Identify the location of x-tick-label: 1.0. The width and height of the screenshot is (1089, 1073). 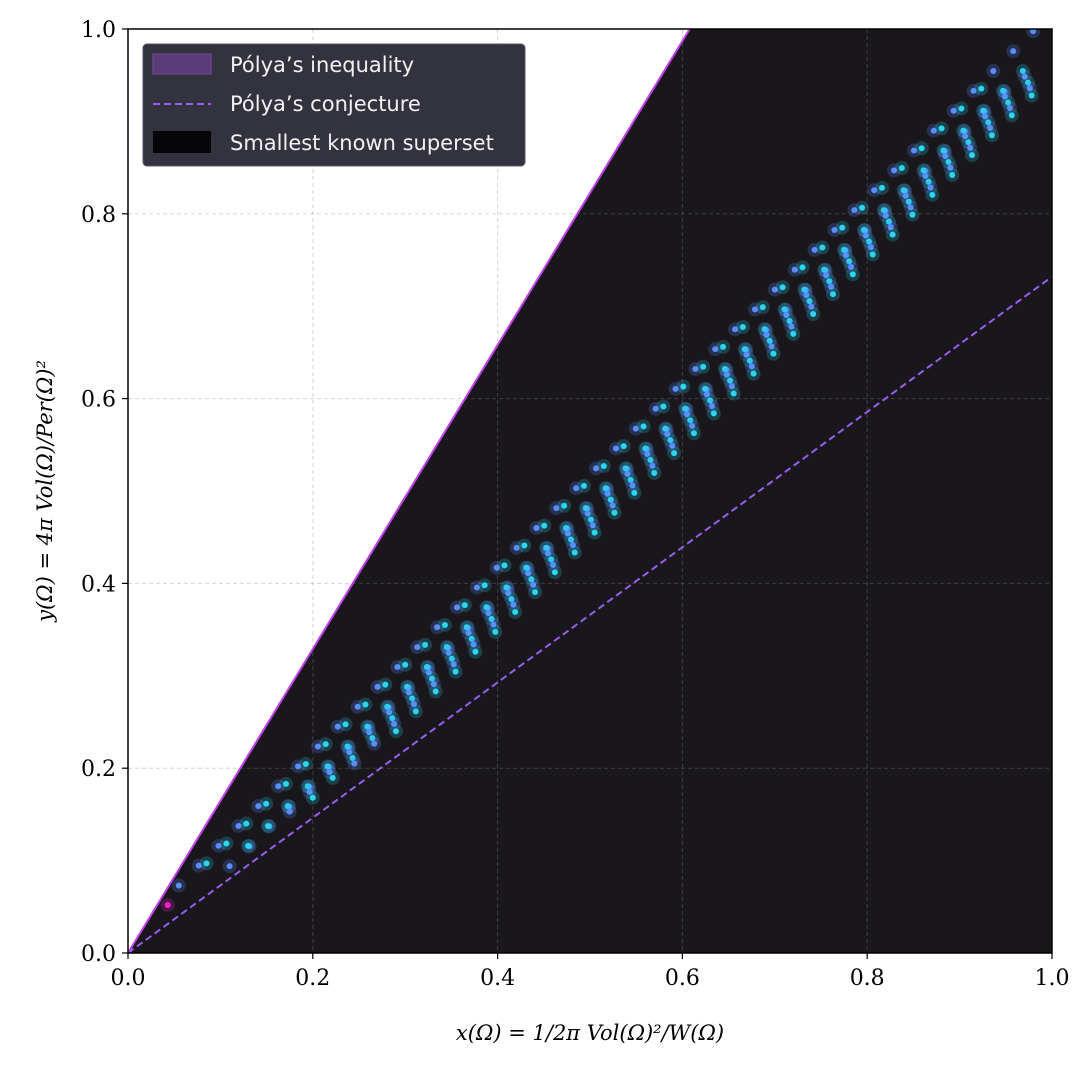
(1052, 978).